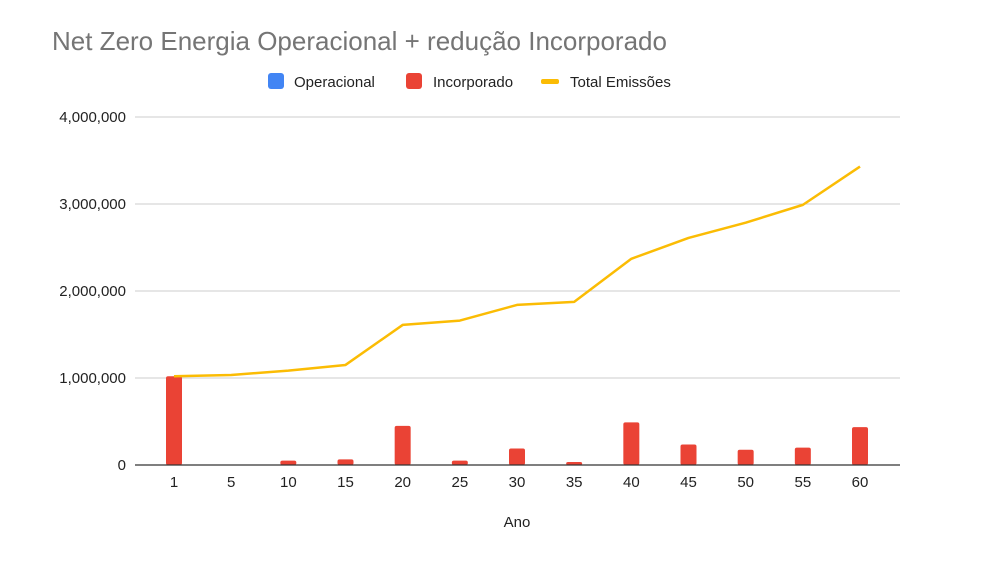 This screenshot has height=569, width=990. Describe the element at coordinates (631, 482) in the screenshot. I see `x-tick-label: 40` at that location.